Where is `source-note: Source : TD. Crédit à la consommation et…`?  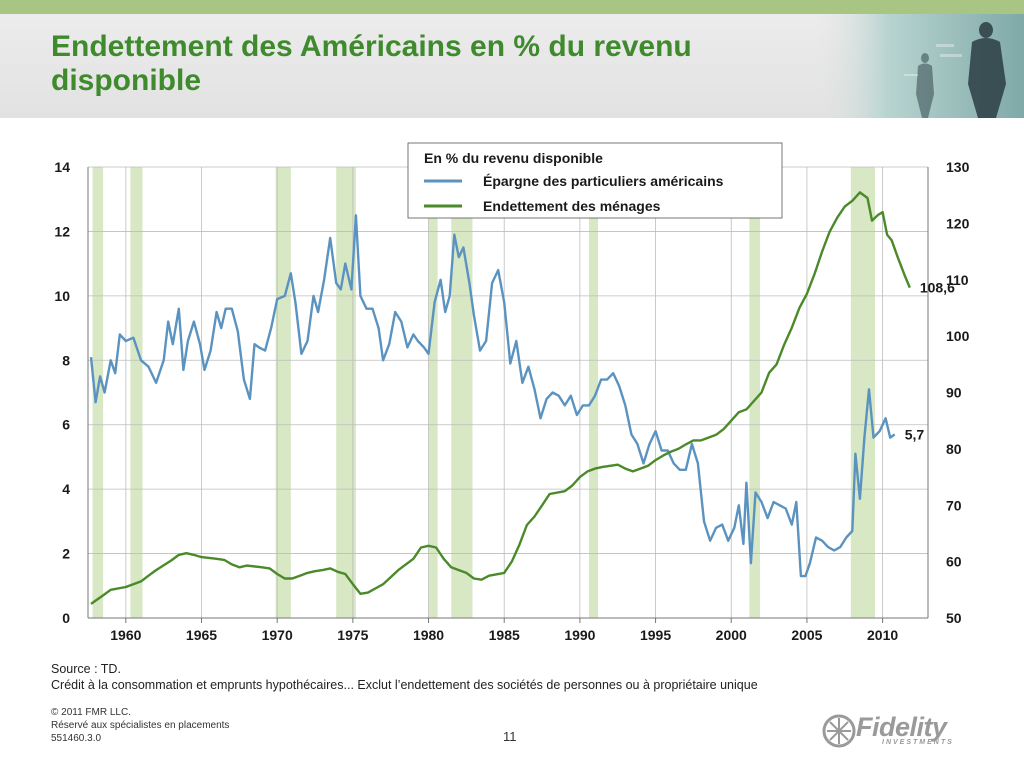 source-note: Source : TD. Crédit à la consommation et… is located at coordinates (404, 677).